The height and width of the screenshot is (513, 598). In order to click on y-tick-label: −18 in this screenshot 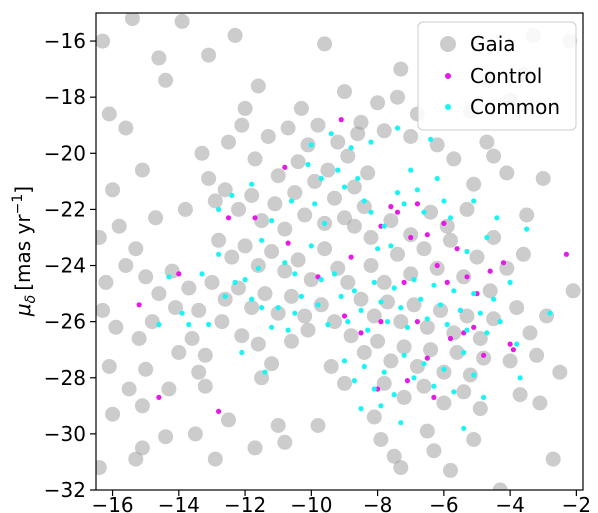, I will do `click(65, 97)`.